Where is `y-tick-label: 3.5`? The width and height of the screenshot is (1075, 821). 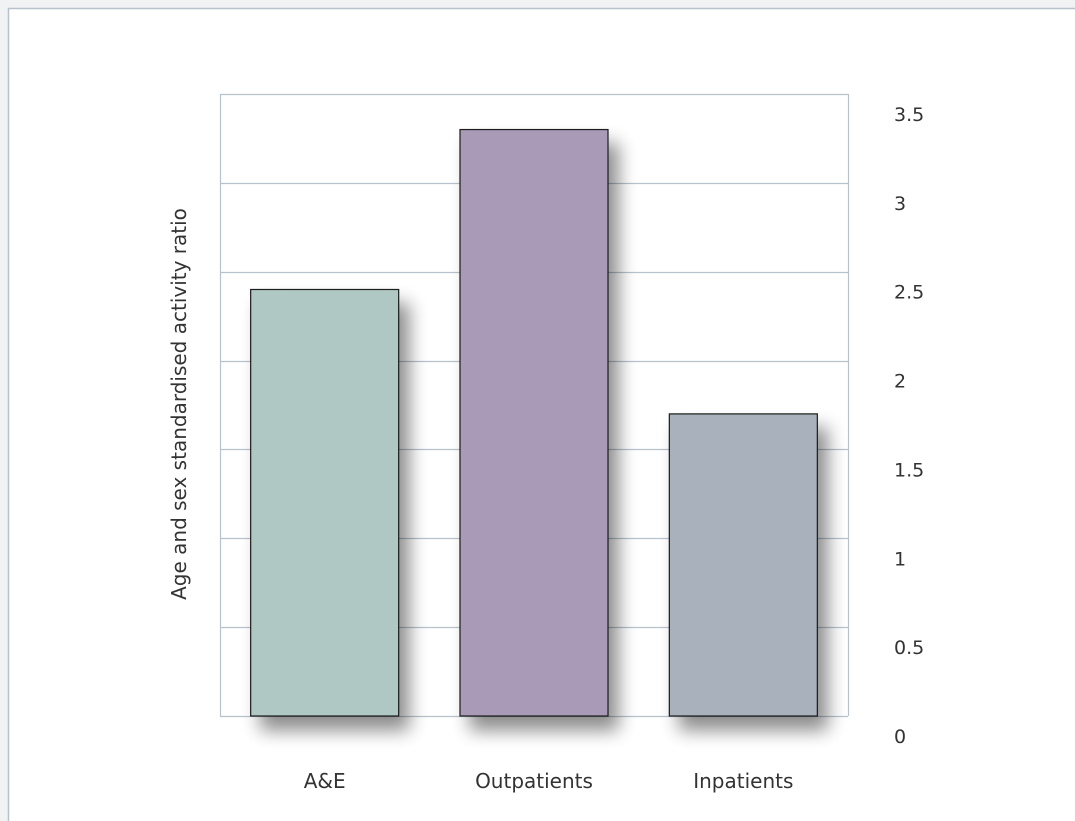 y-tick-label: 3.5 is located at coordinates (909, 115).